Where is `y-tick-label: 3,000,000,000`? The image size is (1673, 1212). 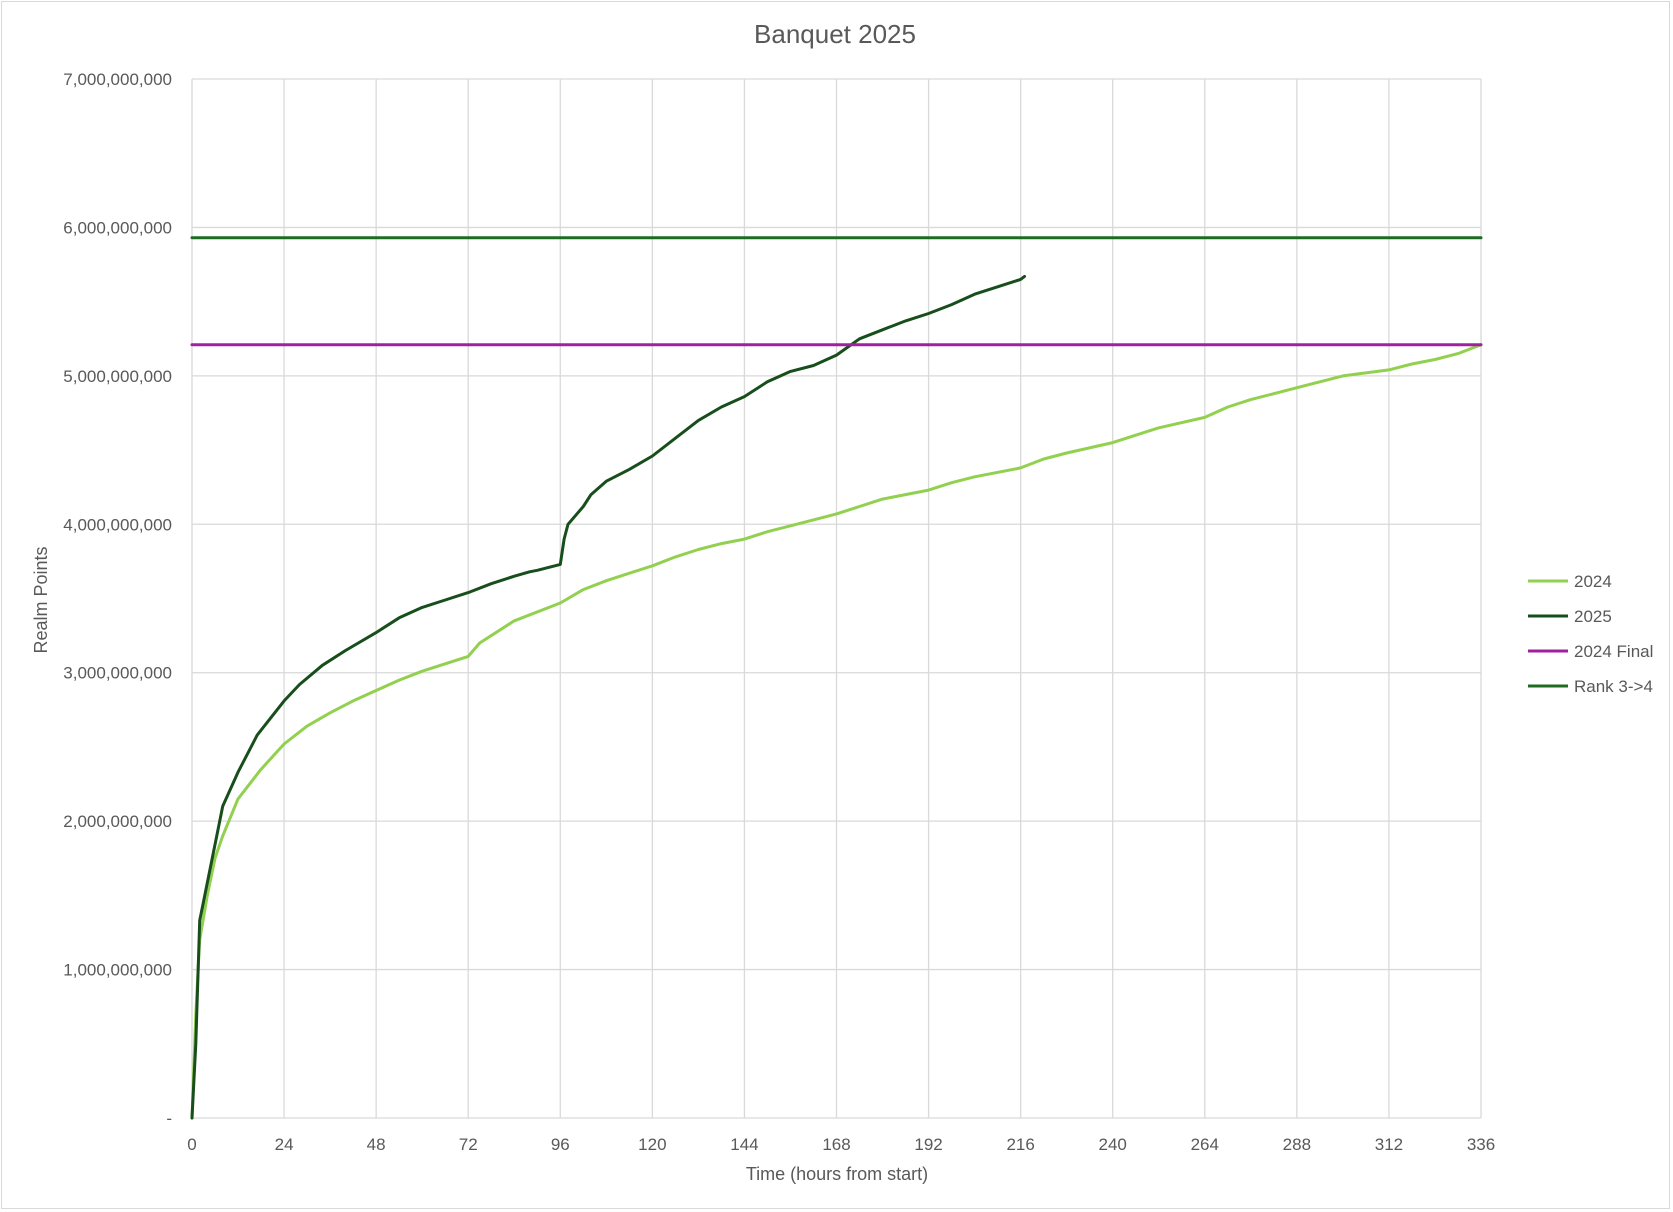 y-tick-label: 3,000,000,000 is located at coordinates (117, 673).